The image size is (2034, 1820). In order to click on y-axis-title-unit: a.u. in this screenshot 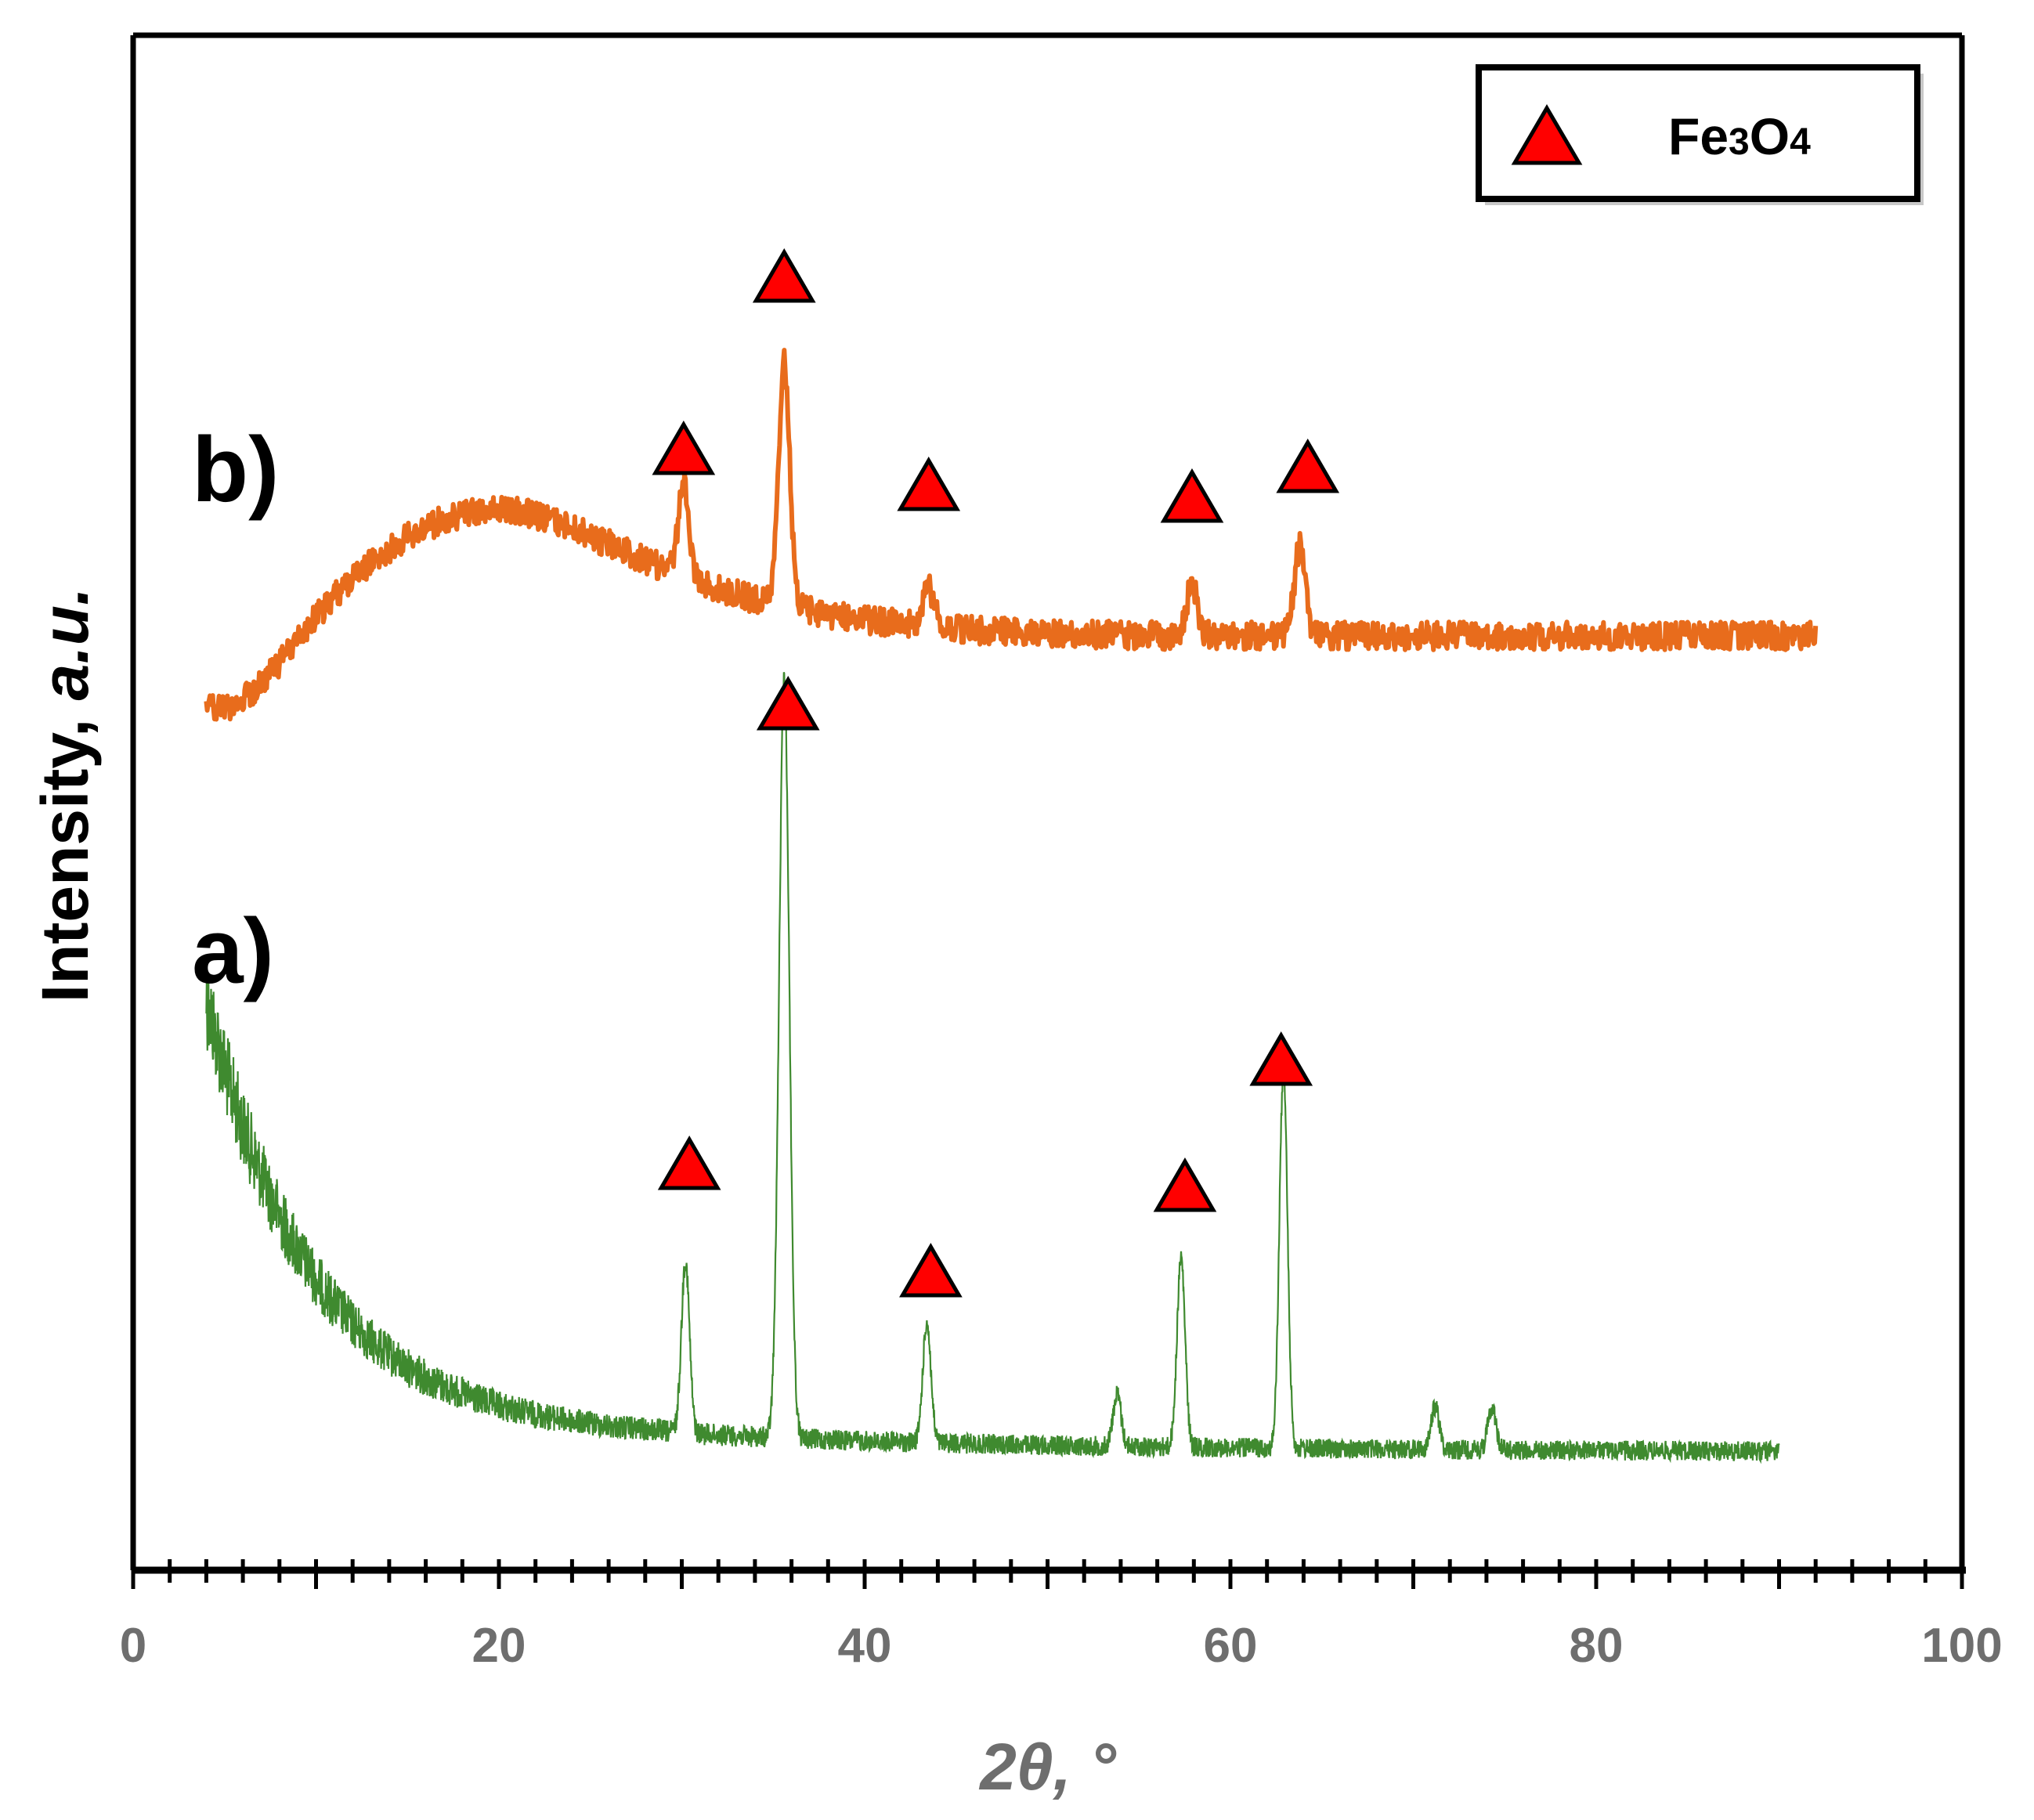, I will do `click(65, 644)`.